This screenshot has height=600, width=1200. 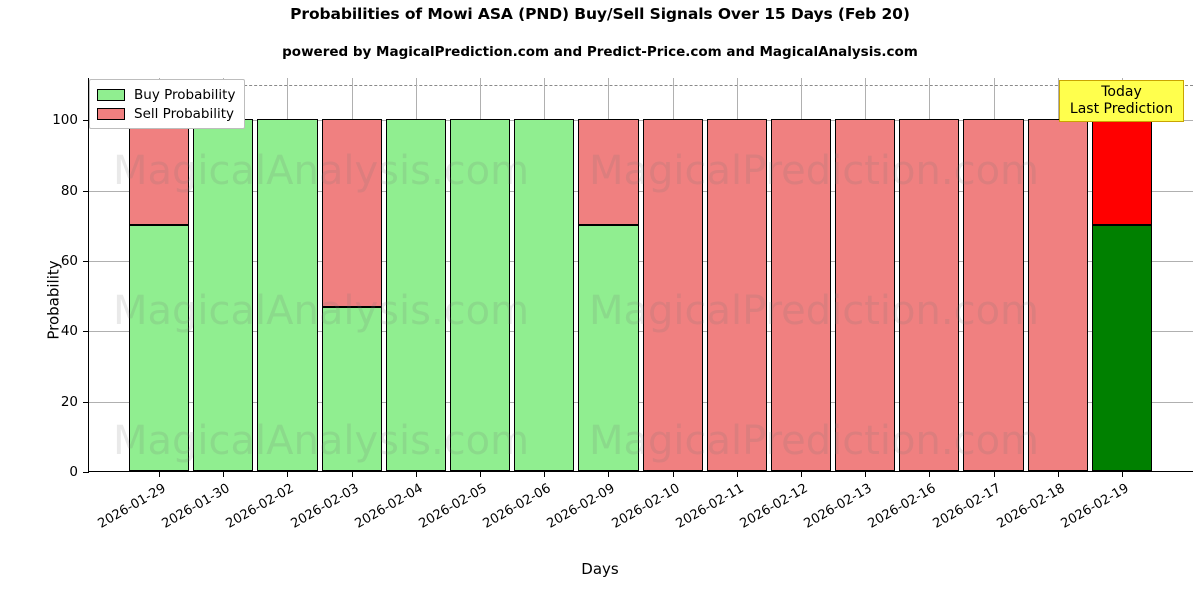 I want to click on x-tick-label: 2026-02-10, so click(x=646, y=506).